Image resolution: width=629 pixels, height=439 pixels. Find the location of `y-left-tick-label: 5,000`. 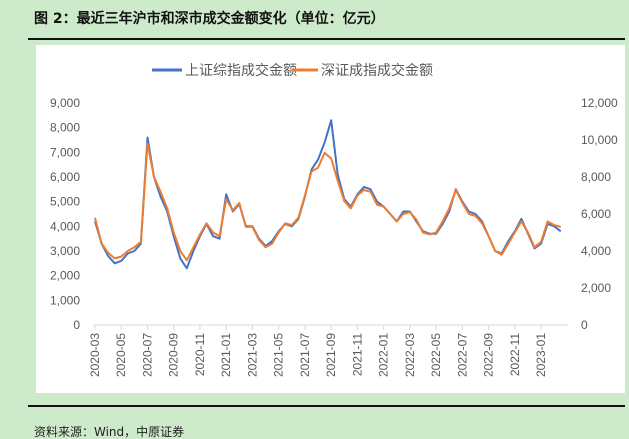

y-left-tick-label: 5,000 is located at coordinates (65, 202).